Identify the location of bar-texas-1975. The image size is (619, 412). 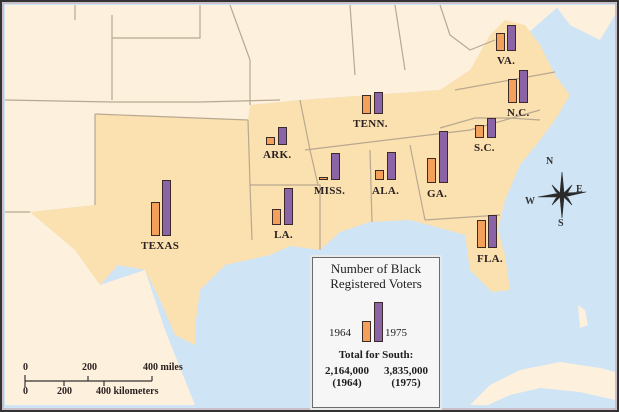
(166, 208).